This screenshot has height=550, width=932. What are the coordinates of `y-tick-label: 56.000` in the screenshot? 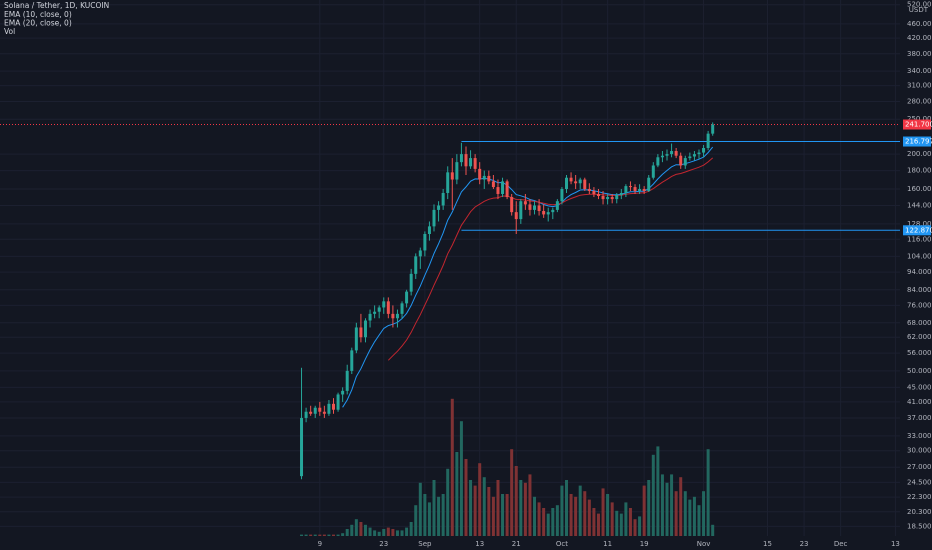 It's located at (919, 353).